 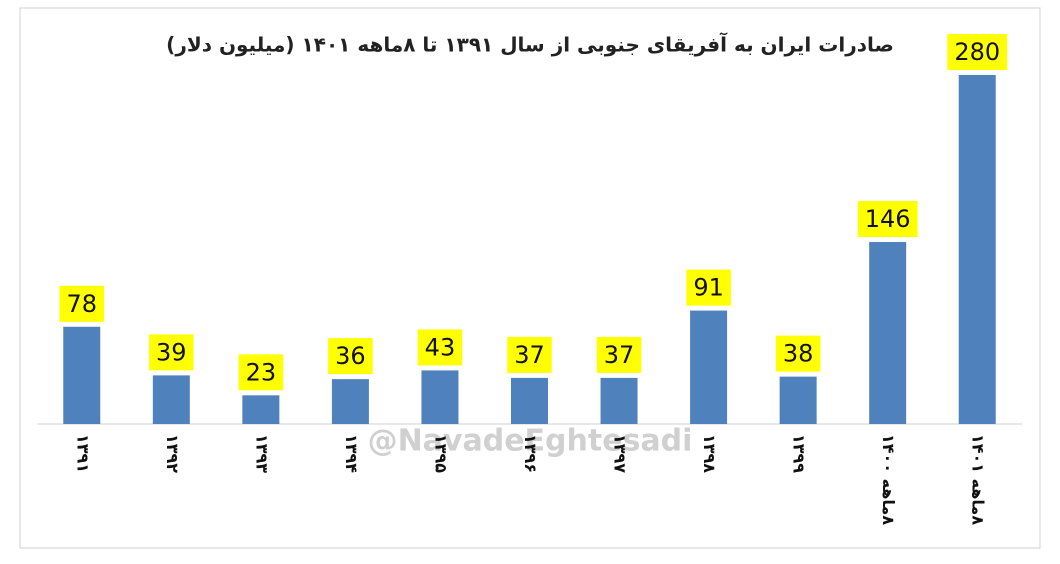 I want to click on value-label: 43, so click(x=440, y=347).